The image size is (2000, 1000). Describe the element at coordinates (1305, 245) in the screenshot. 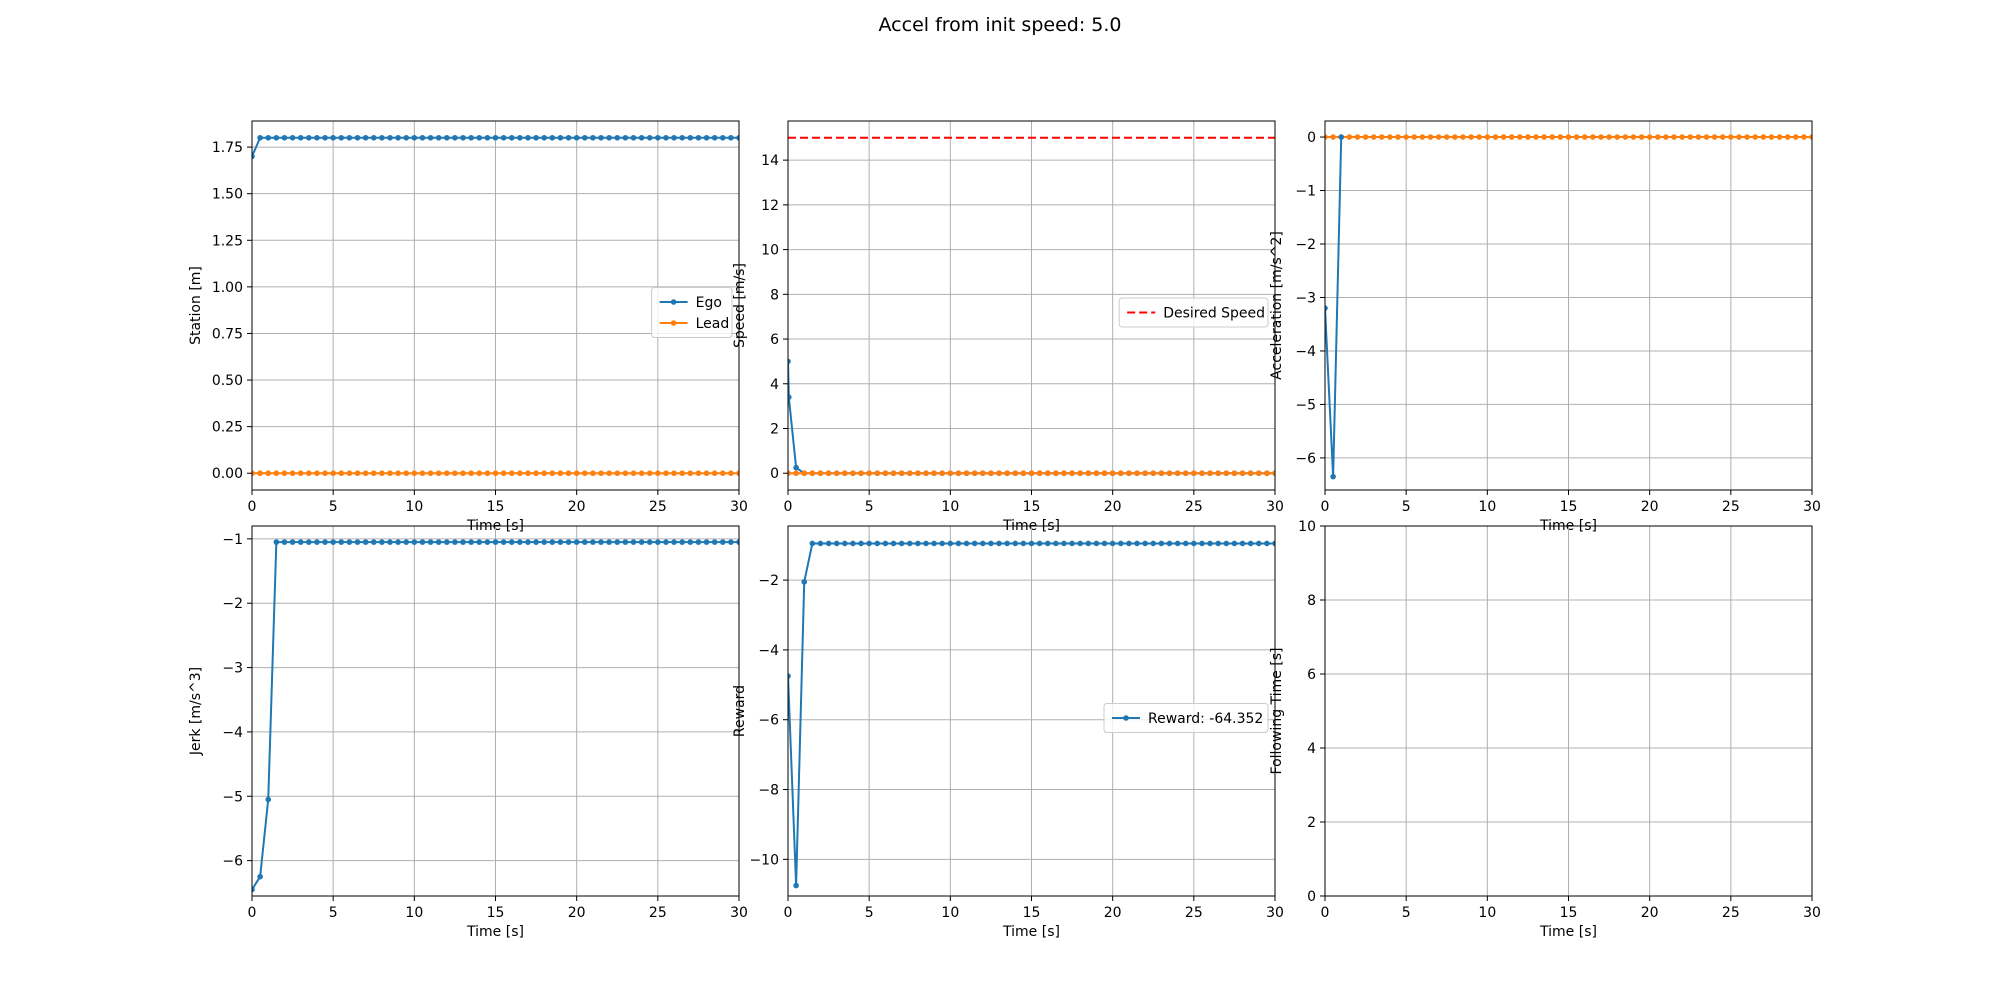

I see `y-tick-label: −2` at that location.